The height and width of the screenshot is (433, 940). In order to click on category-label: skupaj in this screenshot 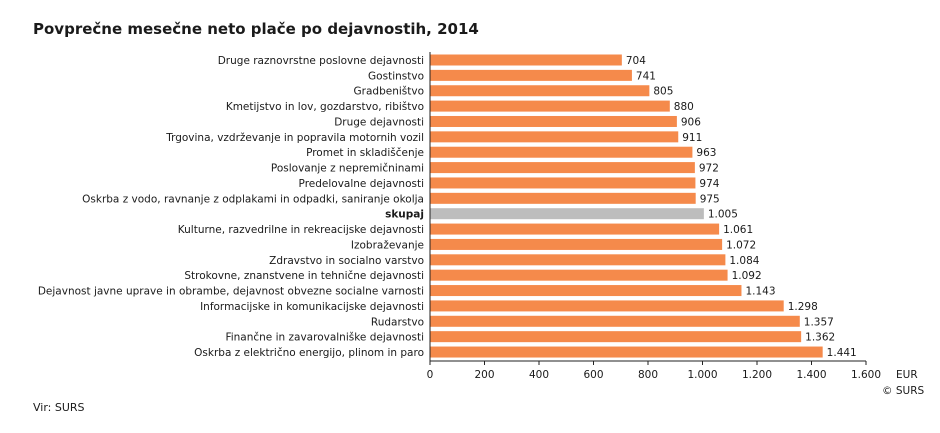, I will do `click(404, 215)`.